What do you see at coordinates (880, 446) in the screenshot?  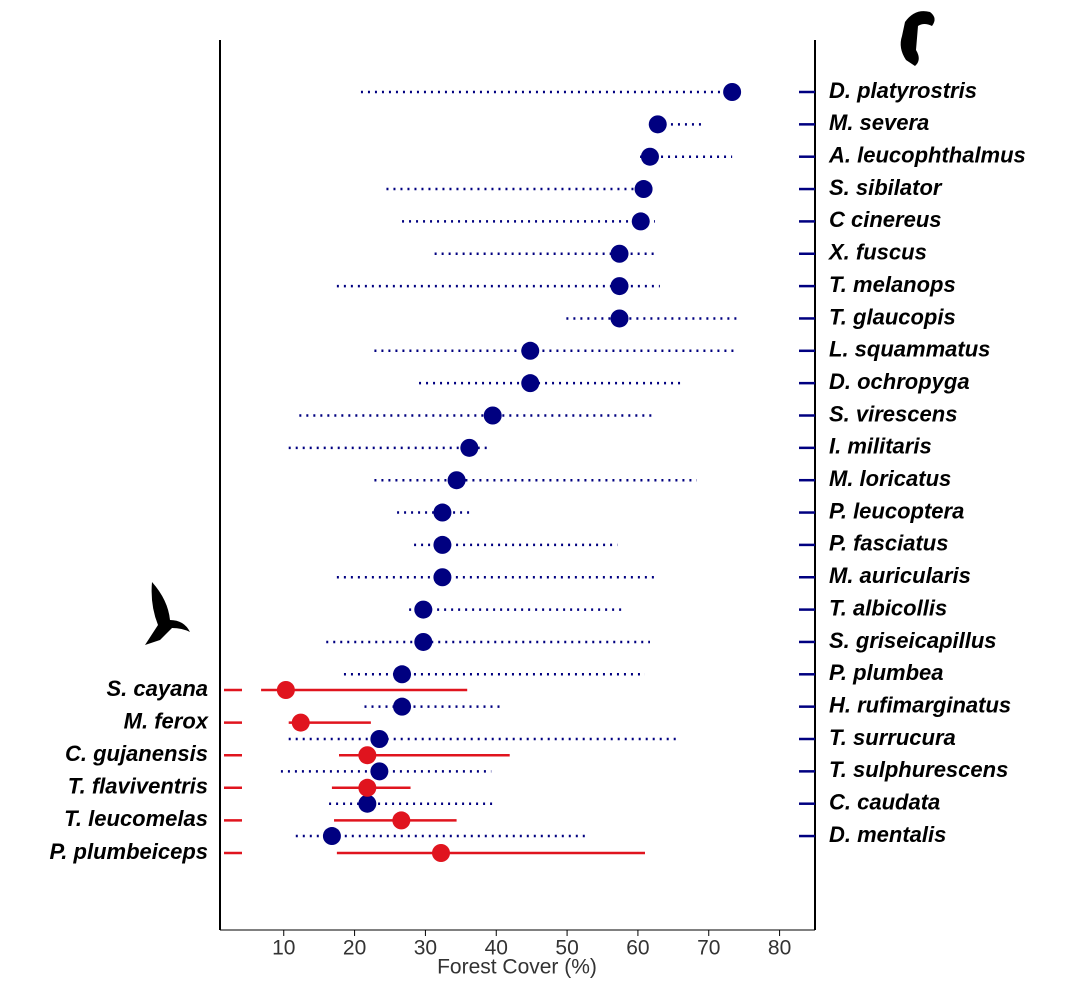 I see `species-label: I. militaris` at bounding box center [880, 446].